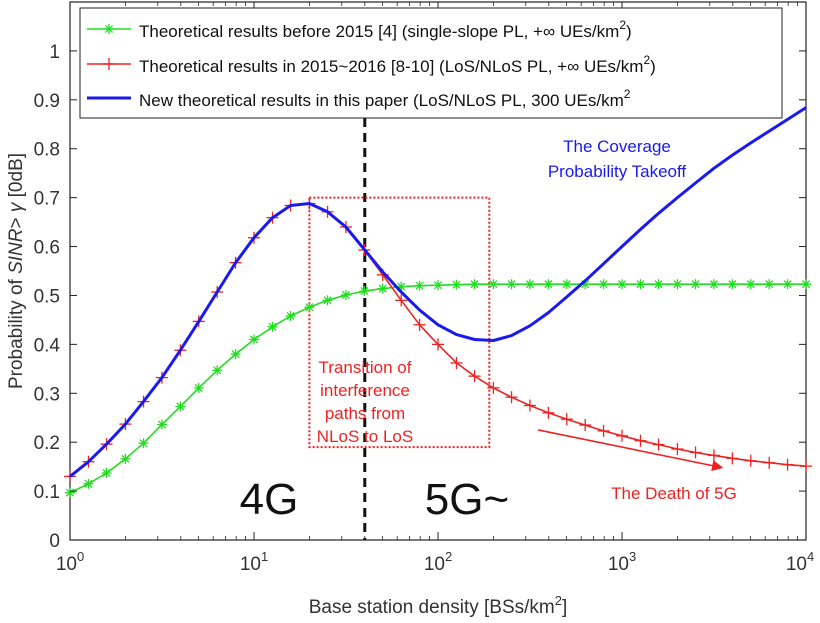 This screenshot has height=623, width=820. I want to click on label-5g: 5G~, so click(467, 499).